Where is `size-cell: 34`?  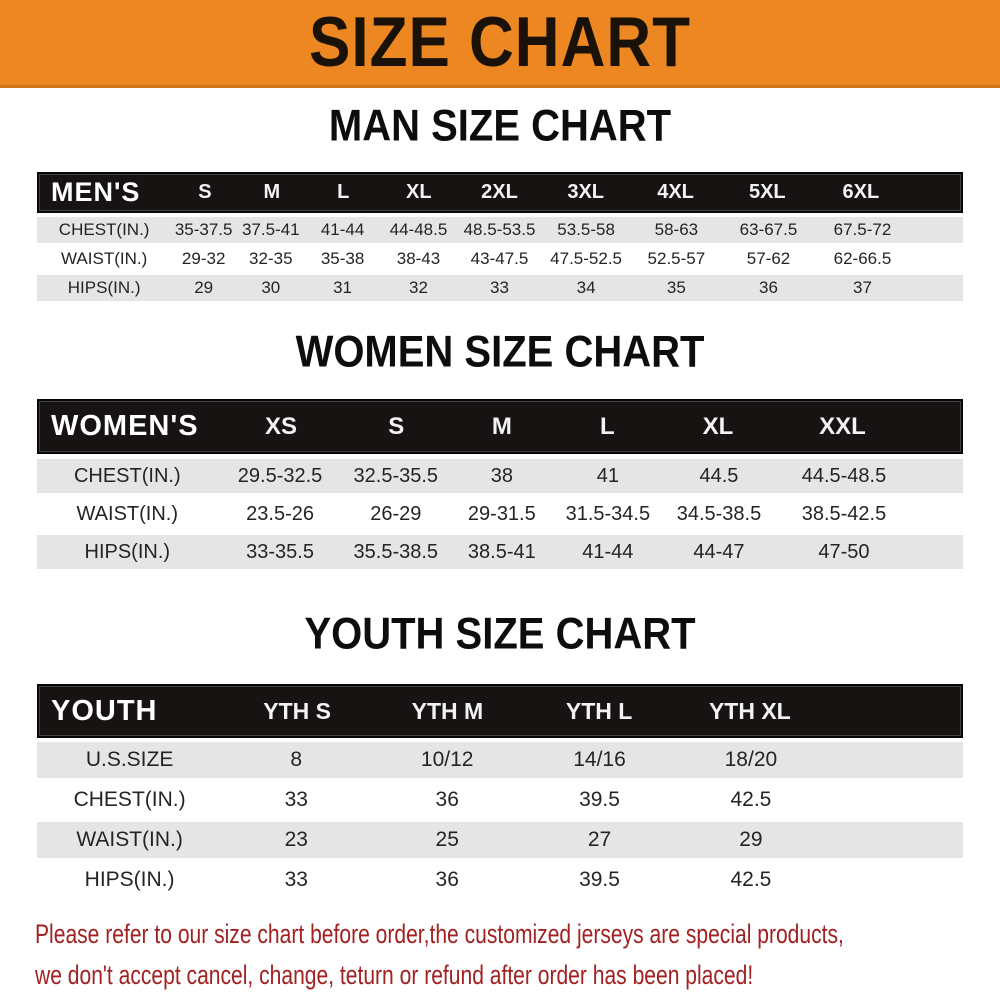
size-cell: 34 is located at coordinates (586, 287).